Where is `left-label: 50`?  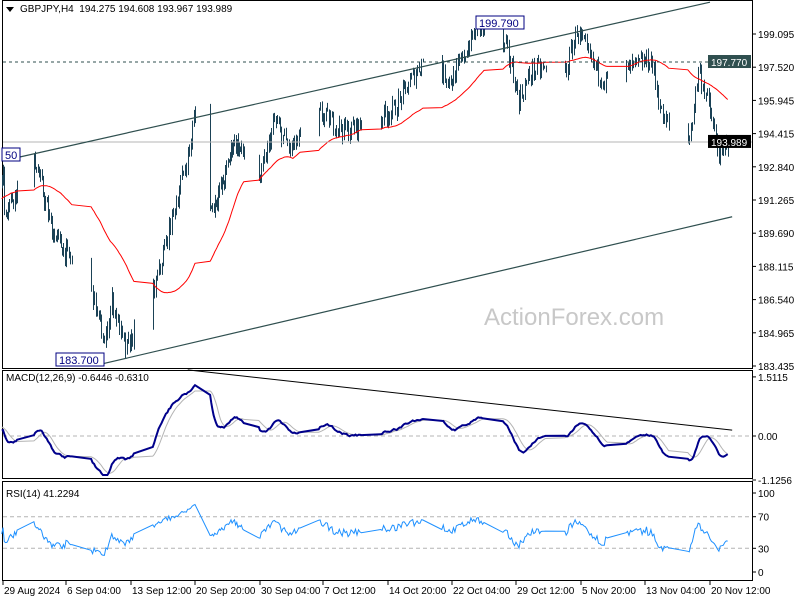 left-label: 50 is located at coordinates (11, 156).